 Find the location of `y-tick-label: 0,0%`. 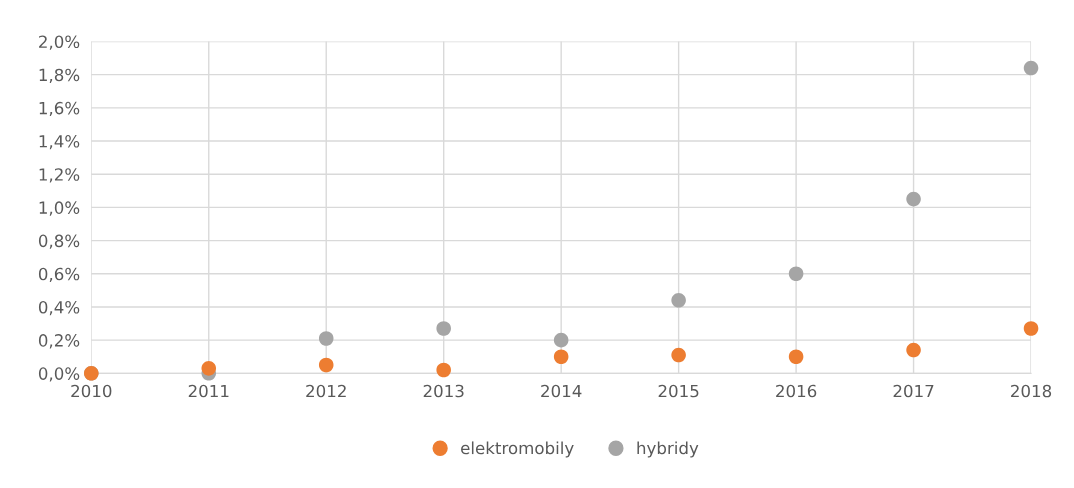

y-tick-label: 0,0% is located at coordinates (59, 374).